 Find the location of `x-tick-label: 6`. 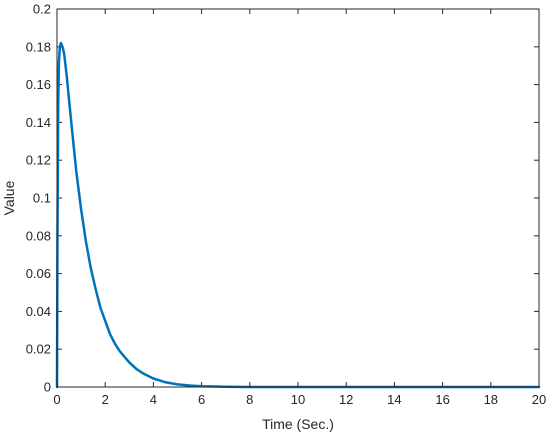

x-tick-label: 6 is located at coordinates (201, 399).